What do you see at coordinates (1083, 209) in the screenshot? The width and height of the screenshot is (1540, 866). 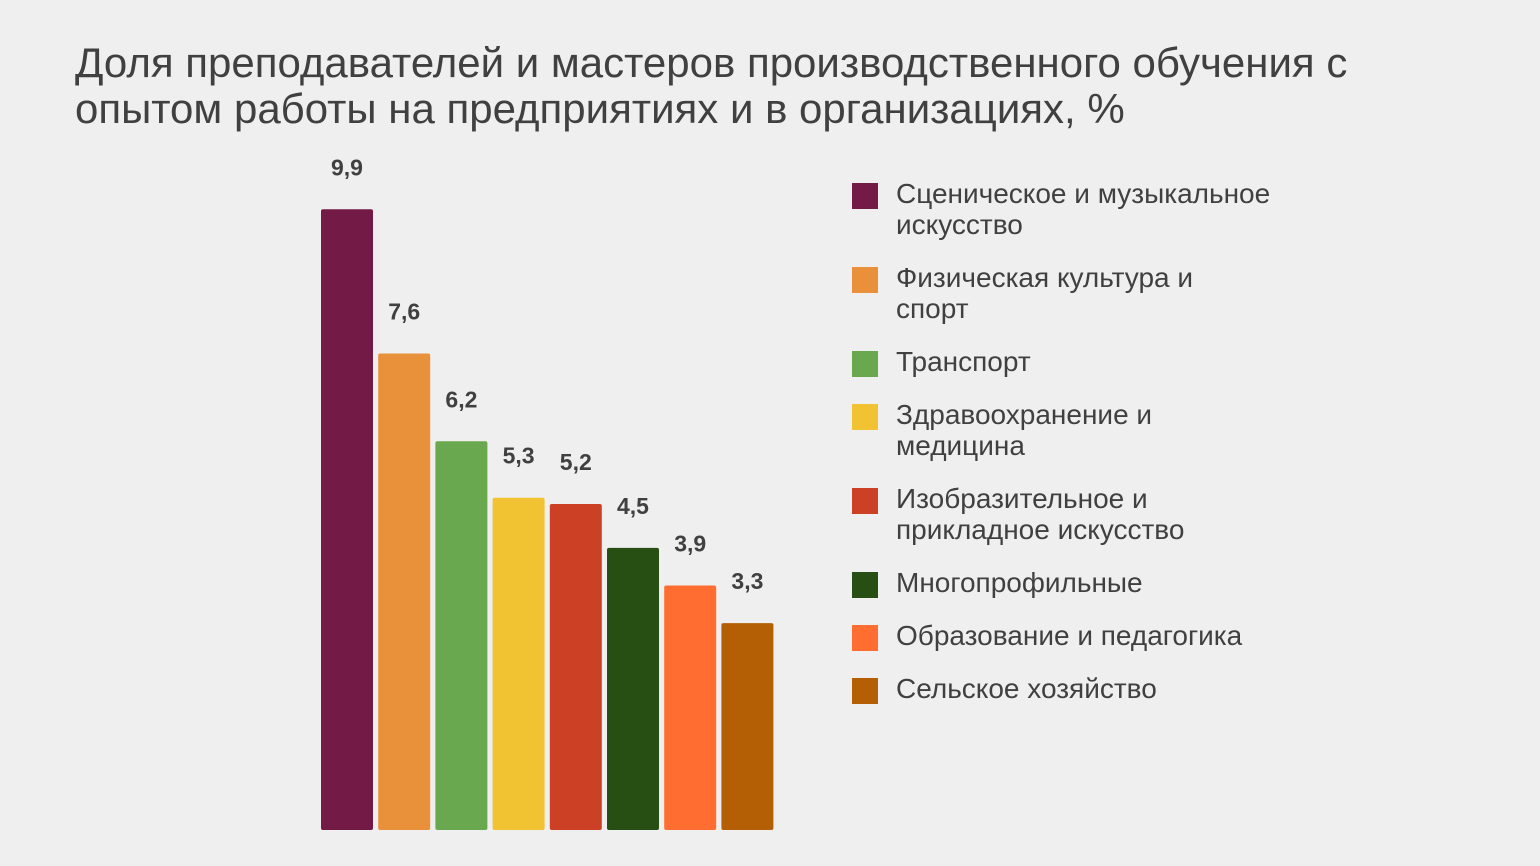 I see `legend-label: Сценическое и музыкальное искусство` at bounding box center [1083, 209].